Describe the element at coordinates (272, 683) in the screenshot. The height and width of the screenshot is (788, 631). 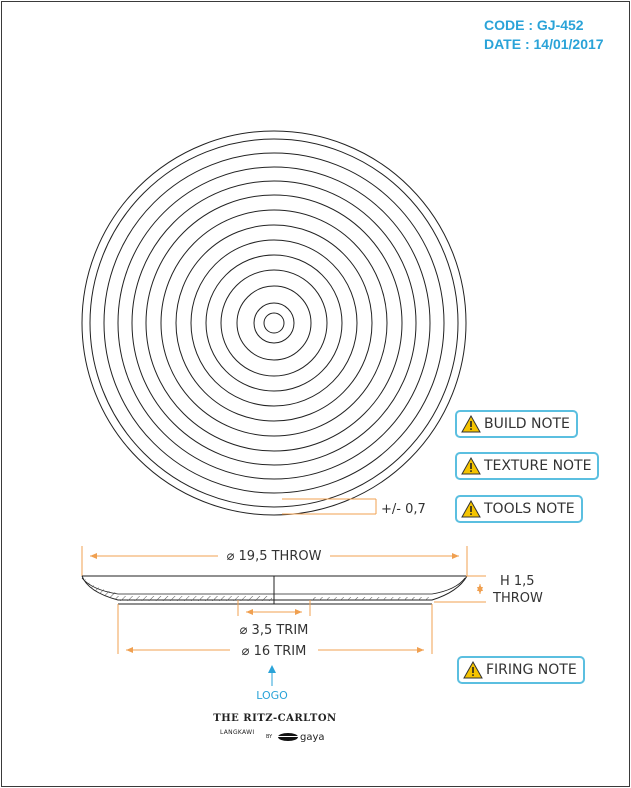
I see `logo-pointer: LOGO` at that location.